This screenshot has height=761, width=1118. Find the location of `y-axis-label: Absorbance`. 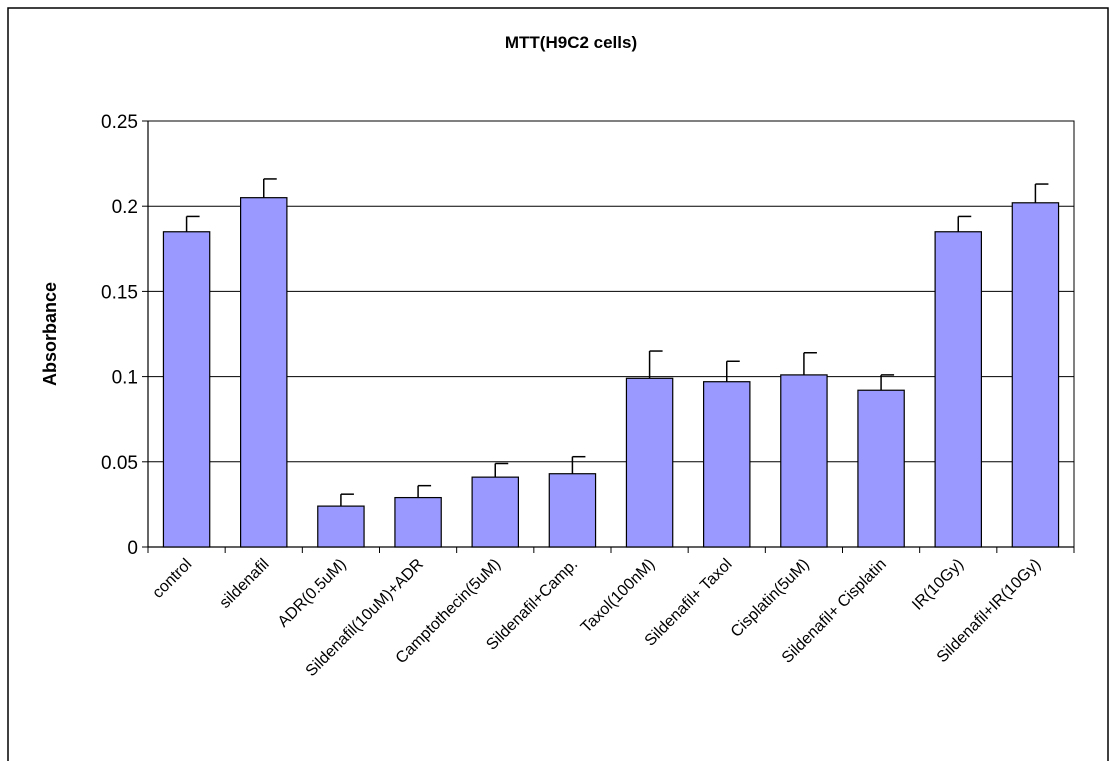

y-axis-label: Absorbance is located at coordinates (50, 334).